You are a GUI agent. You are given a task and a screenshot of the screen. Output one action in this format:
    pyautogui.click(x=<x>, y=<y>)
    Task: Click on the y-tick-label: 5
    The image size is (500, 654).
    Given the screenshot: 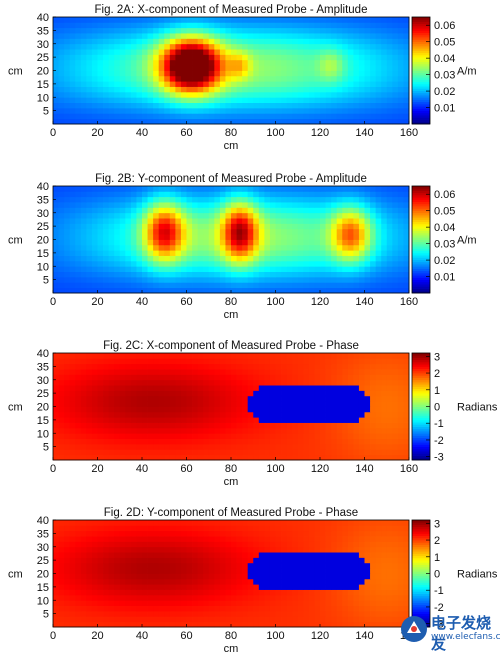 What is the action you would take?
    pyautogui.click(x=46, y=112)
    